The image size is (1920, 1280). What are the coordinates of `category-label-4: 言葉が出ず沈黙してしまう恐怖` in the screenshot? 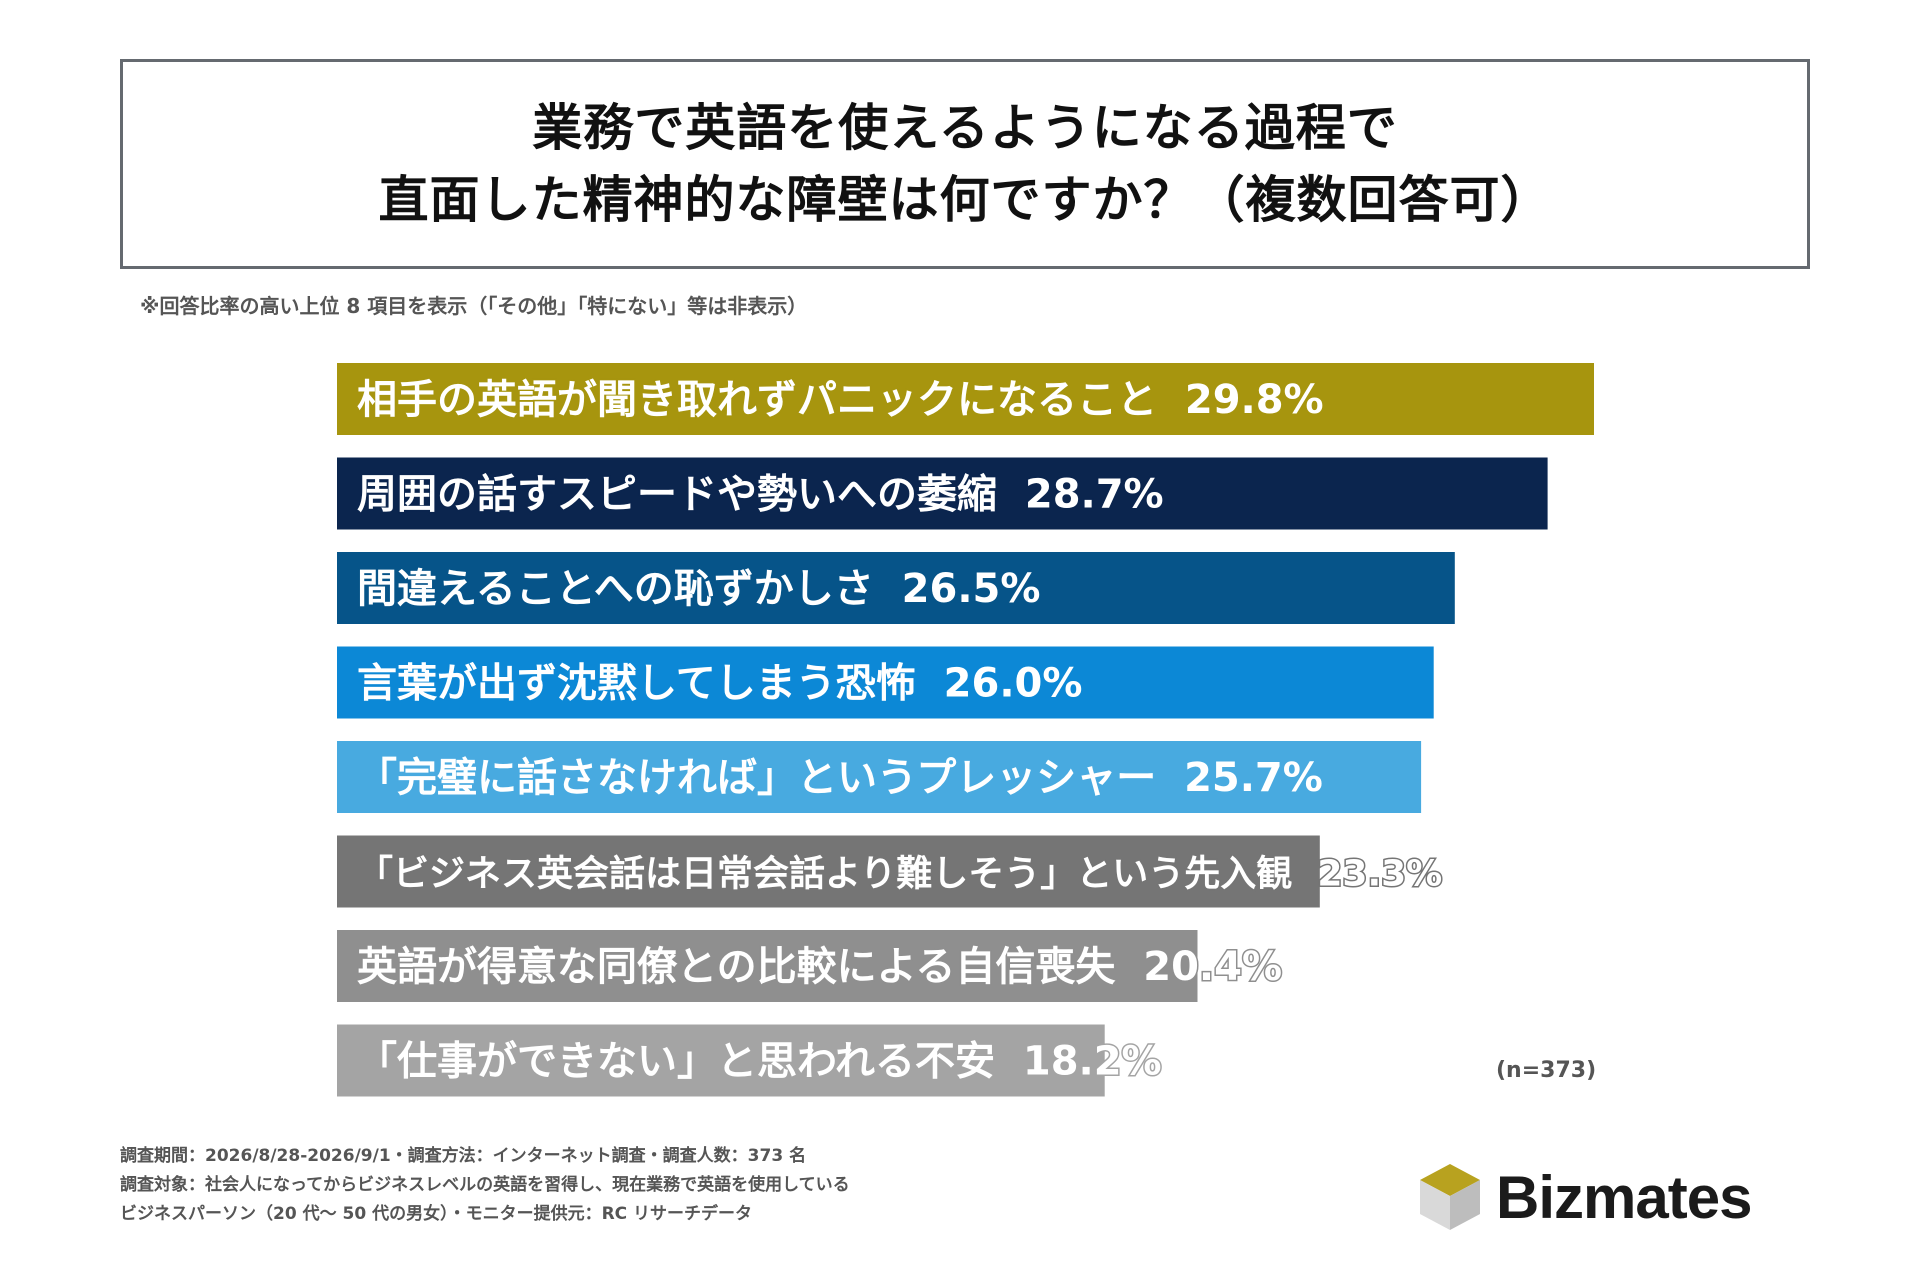 It's located at (650, 684).